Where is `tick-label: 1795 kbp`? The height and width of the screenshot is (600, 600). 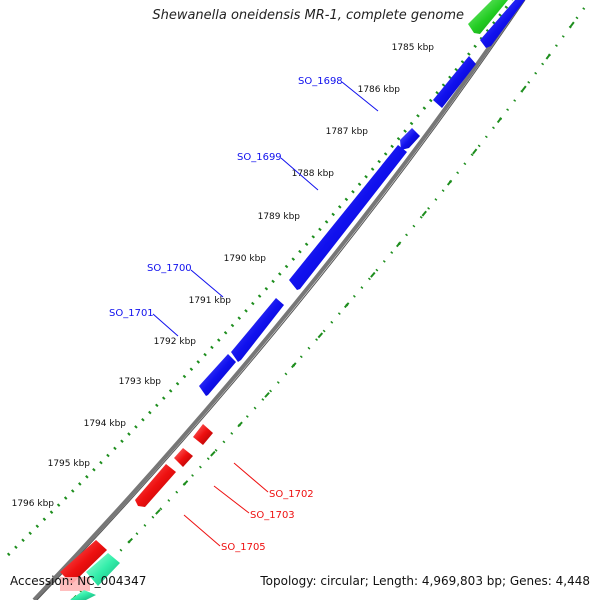
tick-label: 1795 kbp is located at coordinates (69, 464).